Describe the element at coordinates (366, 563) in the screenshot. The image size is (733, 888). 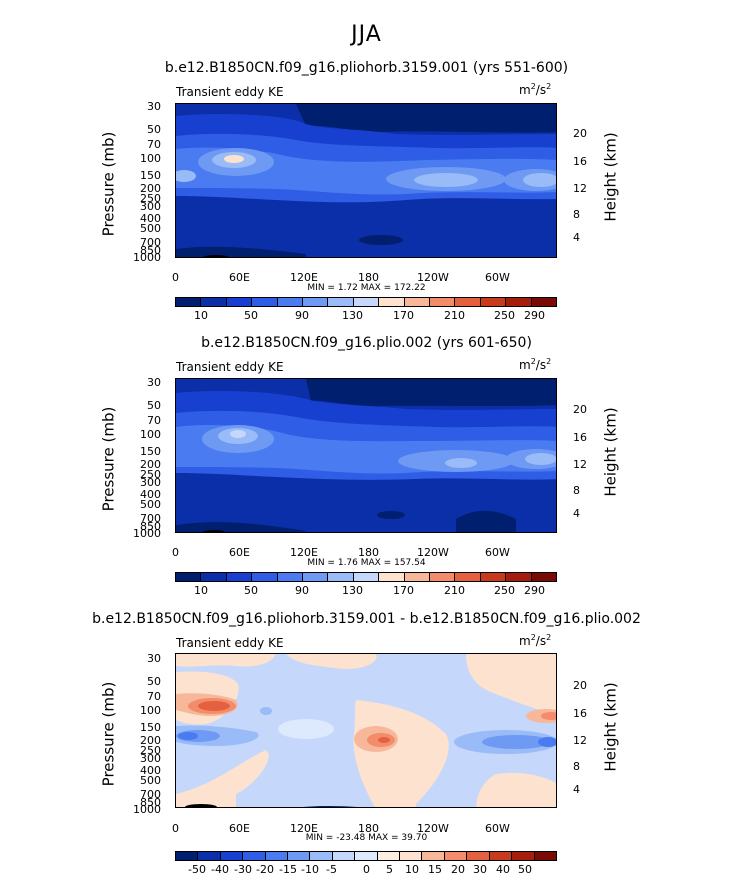
I see `minmax-label: MIN = 1.76 MAX = 157.54` at that location.